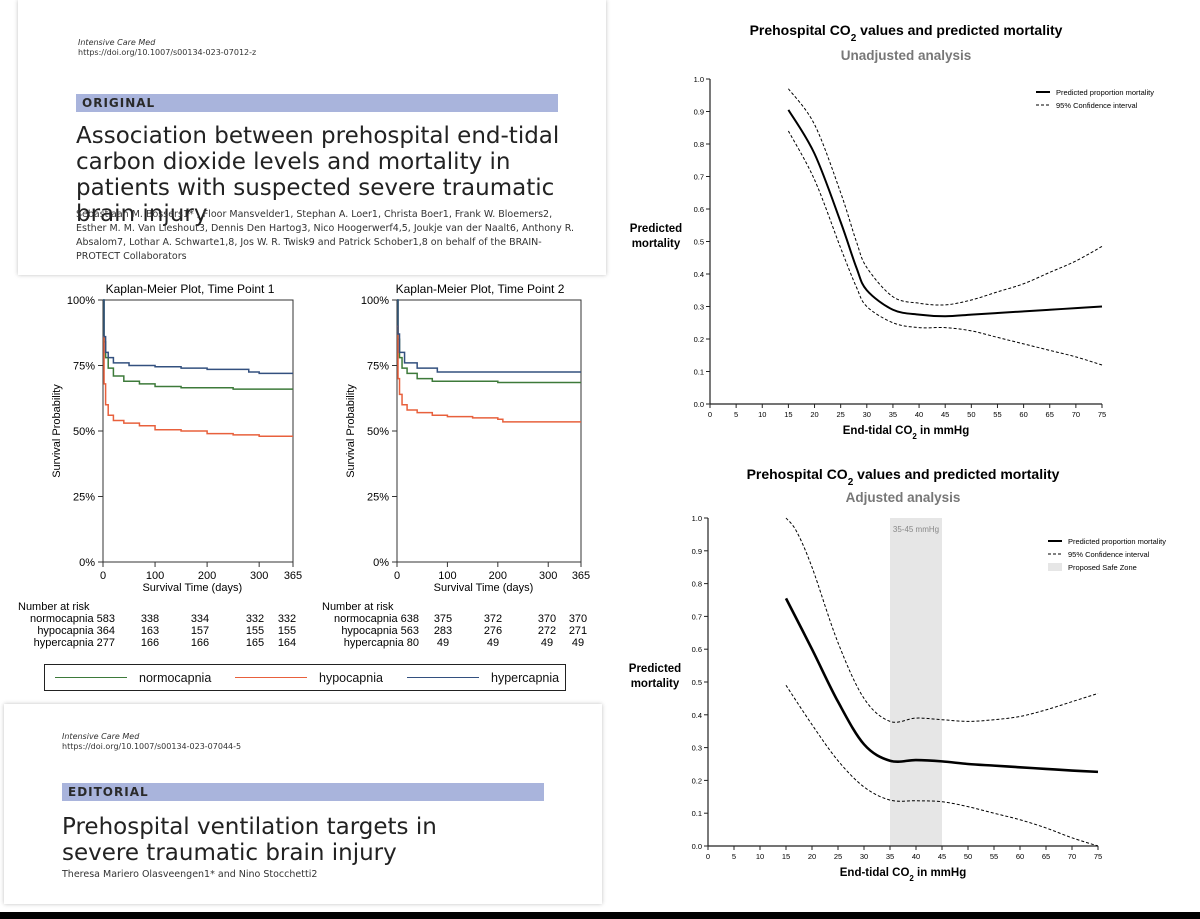 Image resolution: width=1200 pixels, height=919 pixels. Describe the element at coordinates (699, 307) in the screenshot. I see `y-tick-label: 0.3` at that location.